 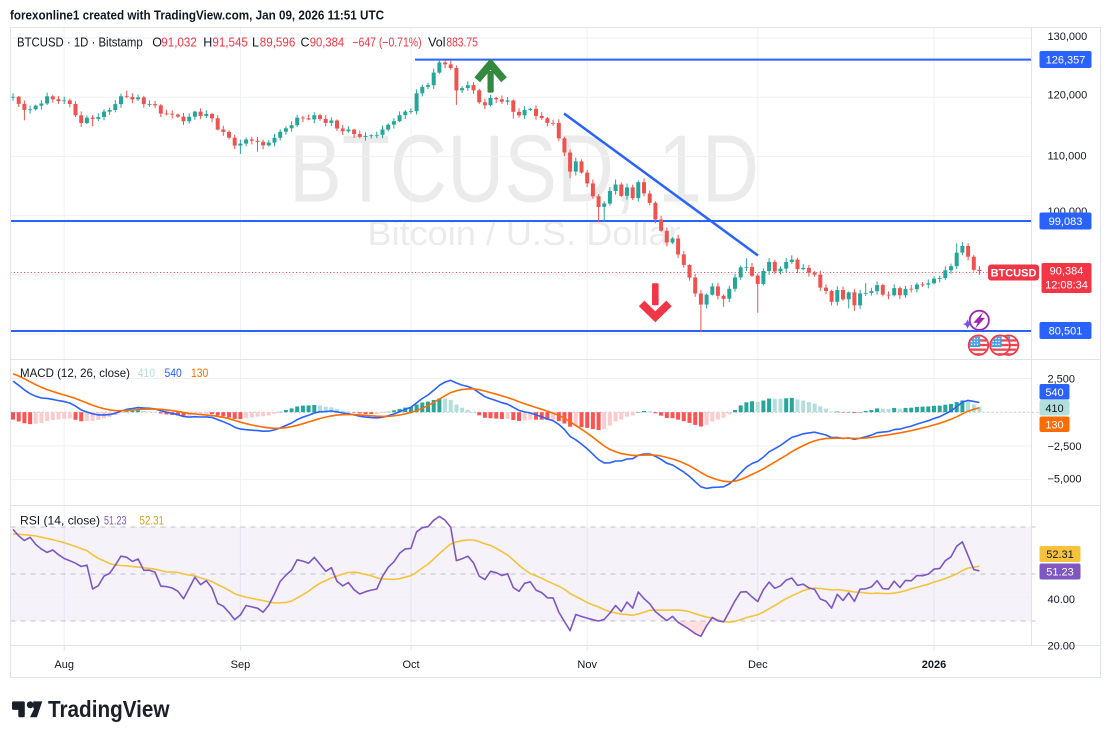 I want to click on svg-text: Oct, so click(x=410, y=665).